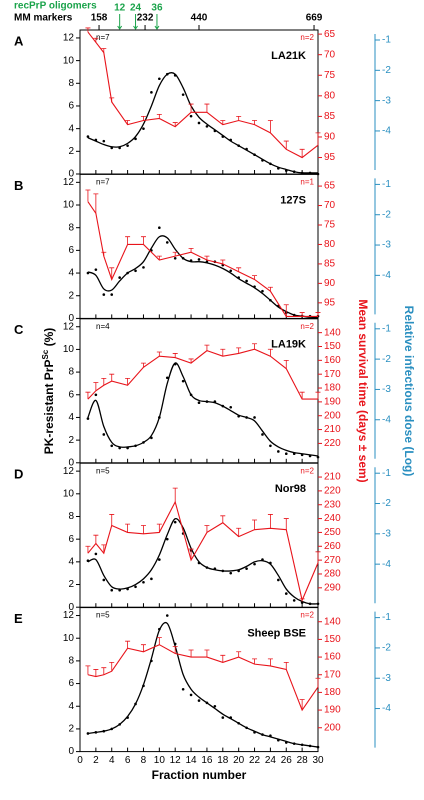  What do you see at coordinates (332, 674) in the screenshot?
I see `y2-tick-label: 170` at bounding box center [332, 674].